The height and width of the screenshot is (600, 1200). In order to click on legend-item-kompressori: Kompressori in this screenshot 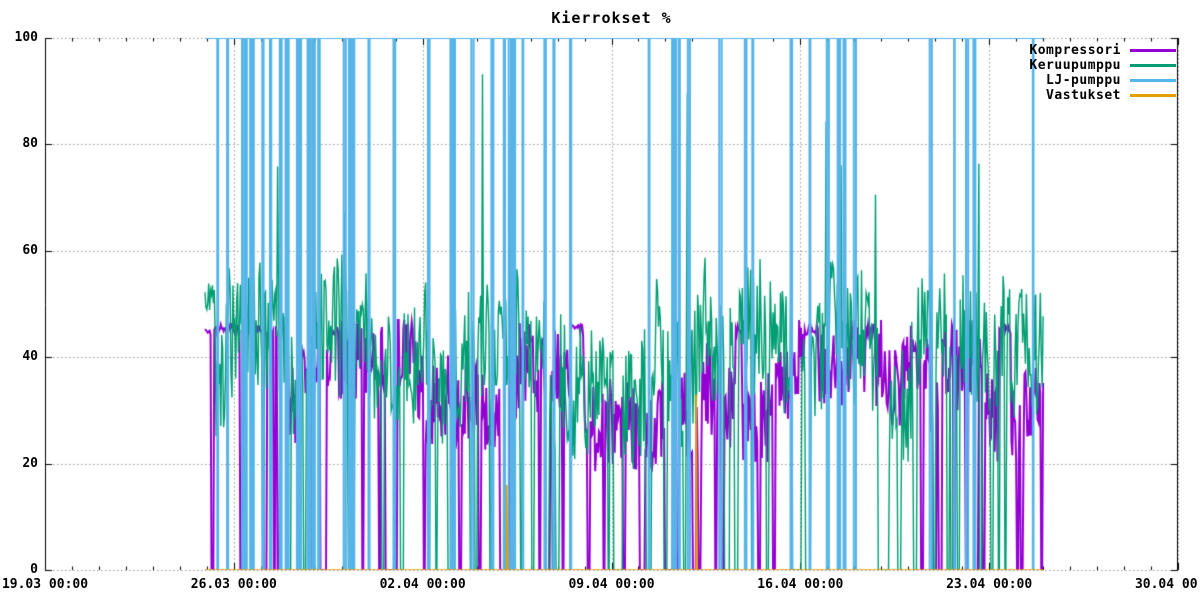, I will do `click(1102, 50)`.